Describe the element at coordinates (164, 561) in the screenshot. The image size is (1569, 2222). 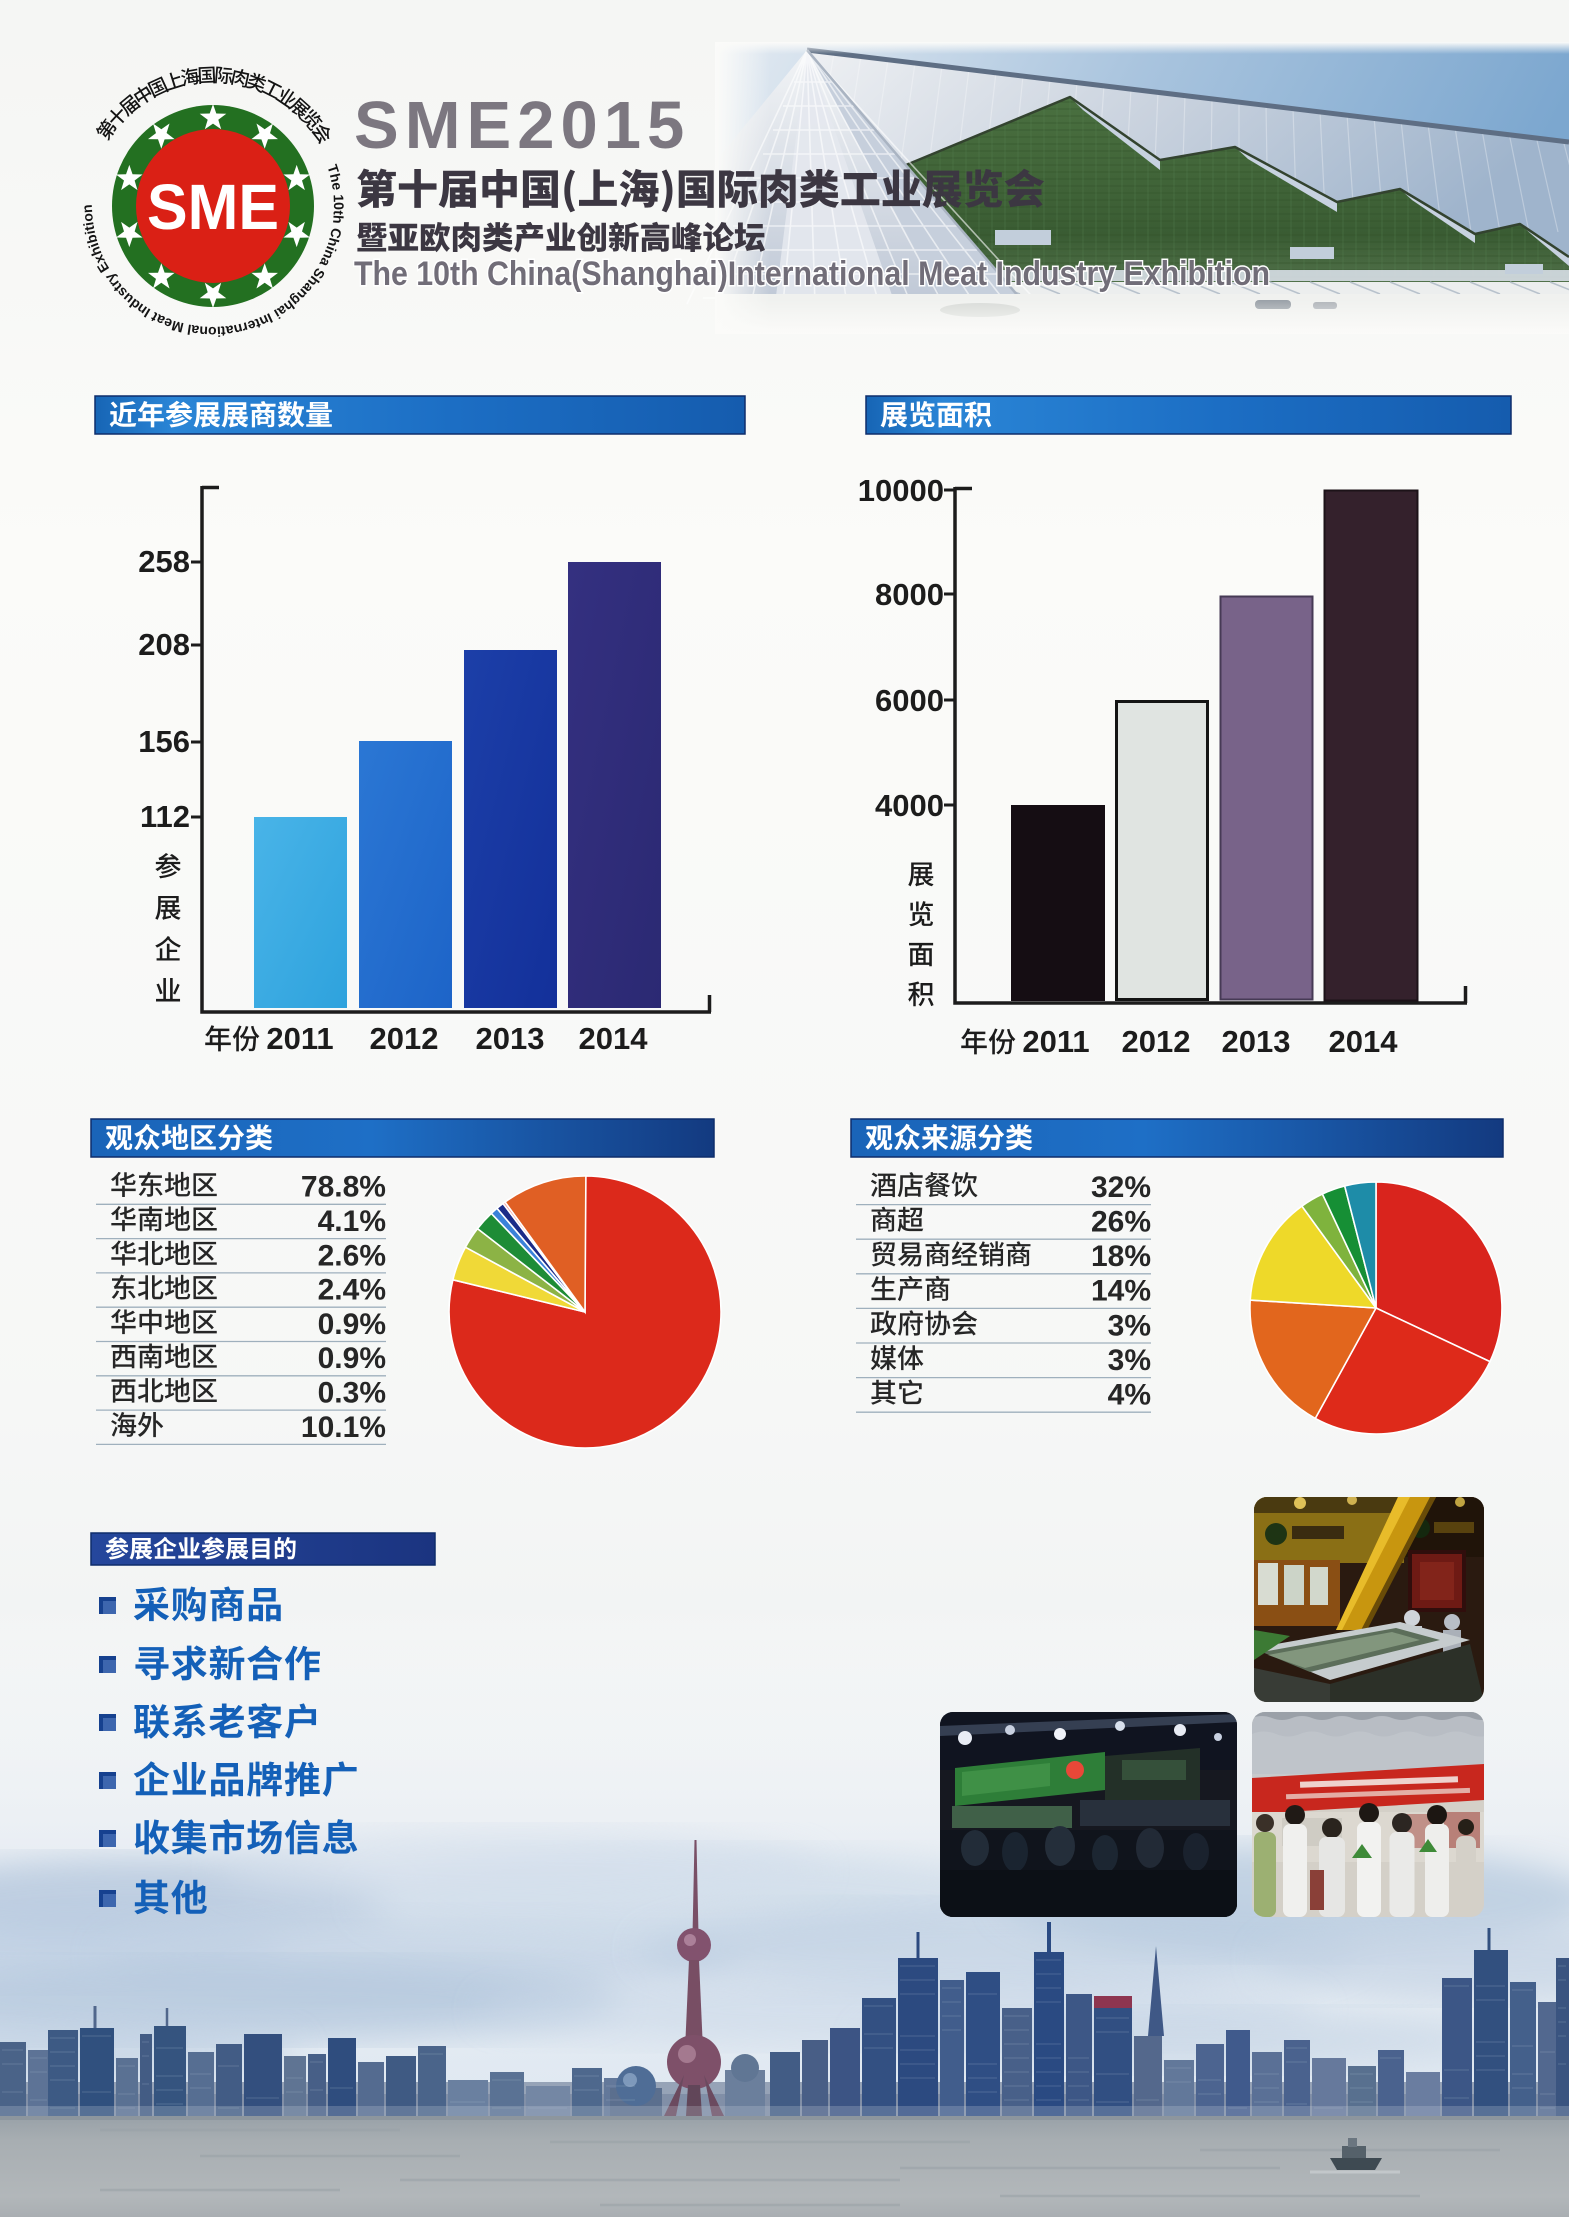
I see `svg-text: 258` at that location.